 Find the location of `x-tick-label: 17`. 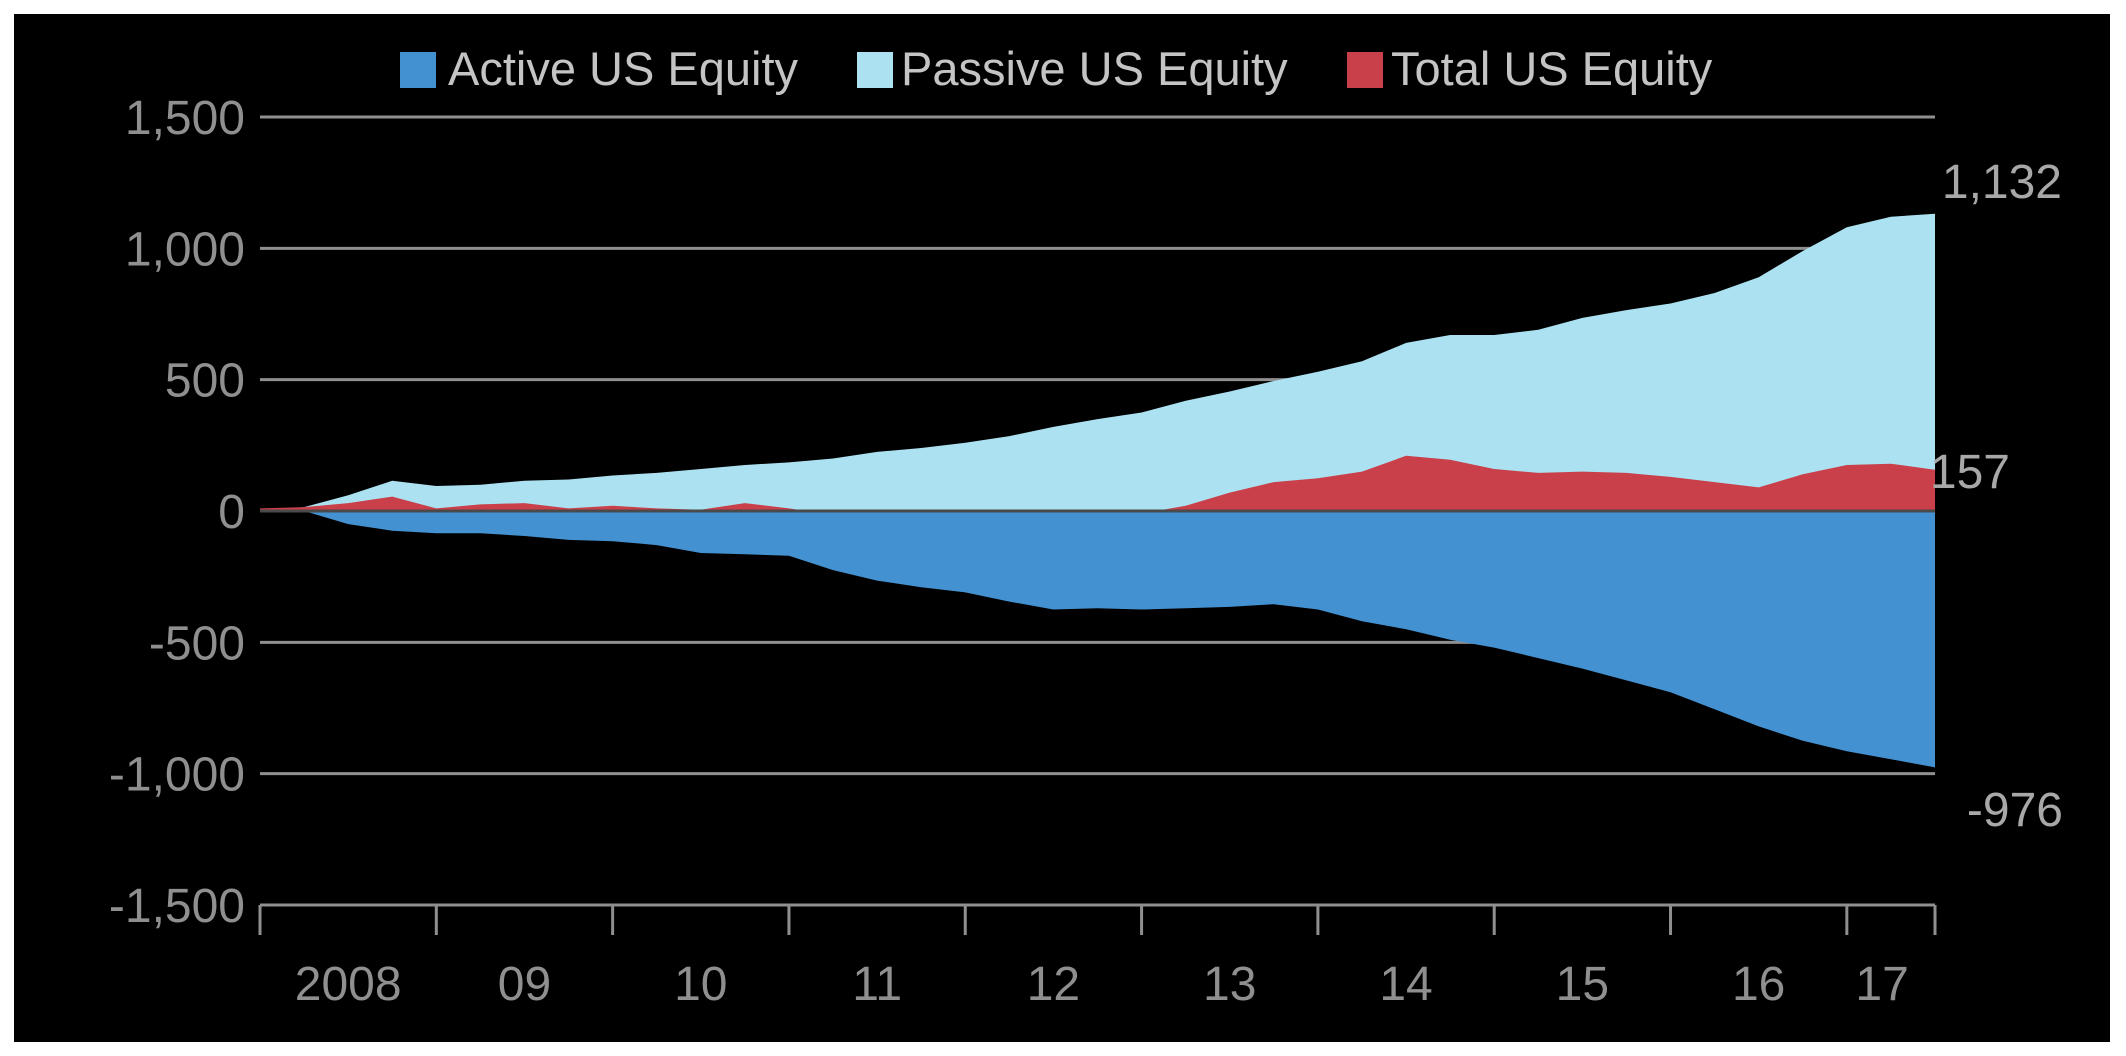

x-tick-label: 17 is located at coordinates (1881, 984).